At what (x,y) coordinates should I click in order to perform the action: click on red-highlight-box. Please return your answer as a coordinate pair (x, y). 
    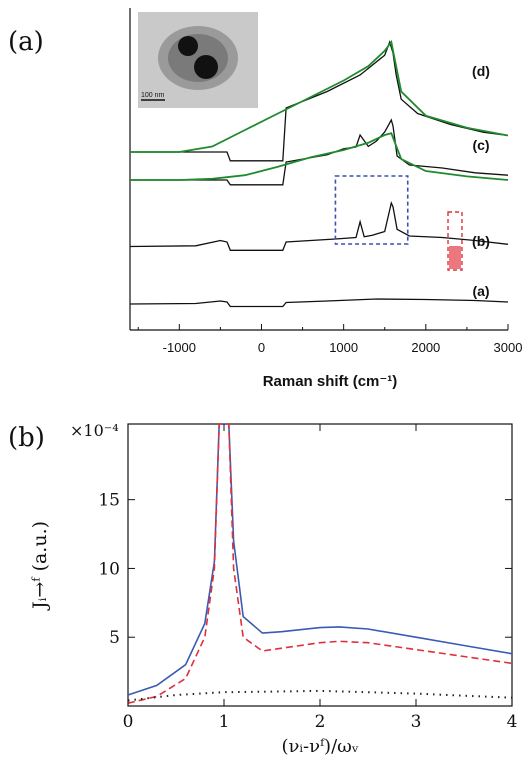
    Looking at the image, I should click on (455, 241).